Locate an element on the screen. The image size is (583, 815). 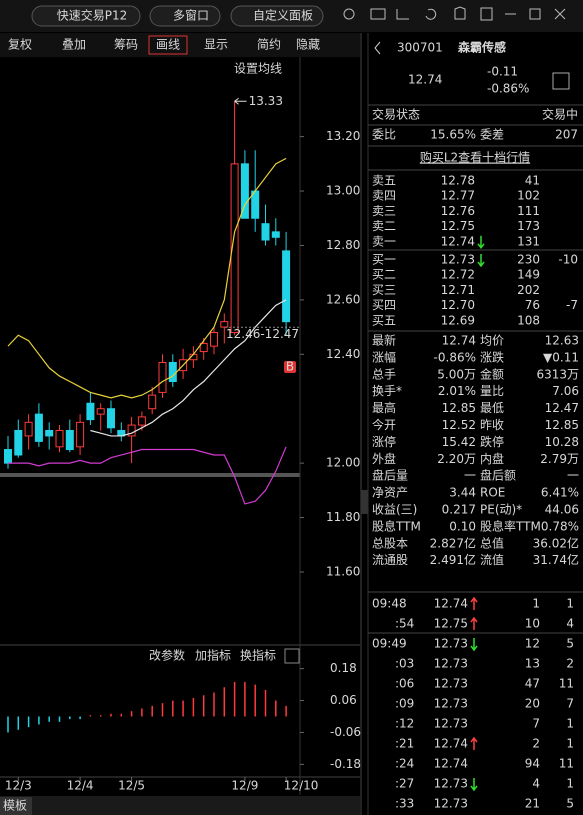
book-label: 卖二 is located at coordinates (384, 226).